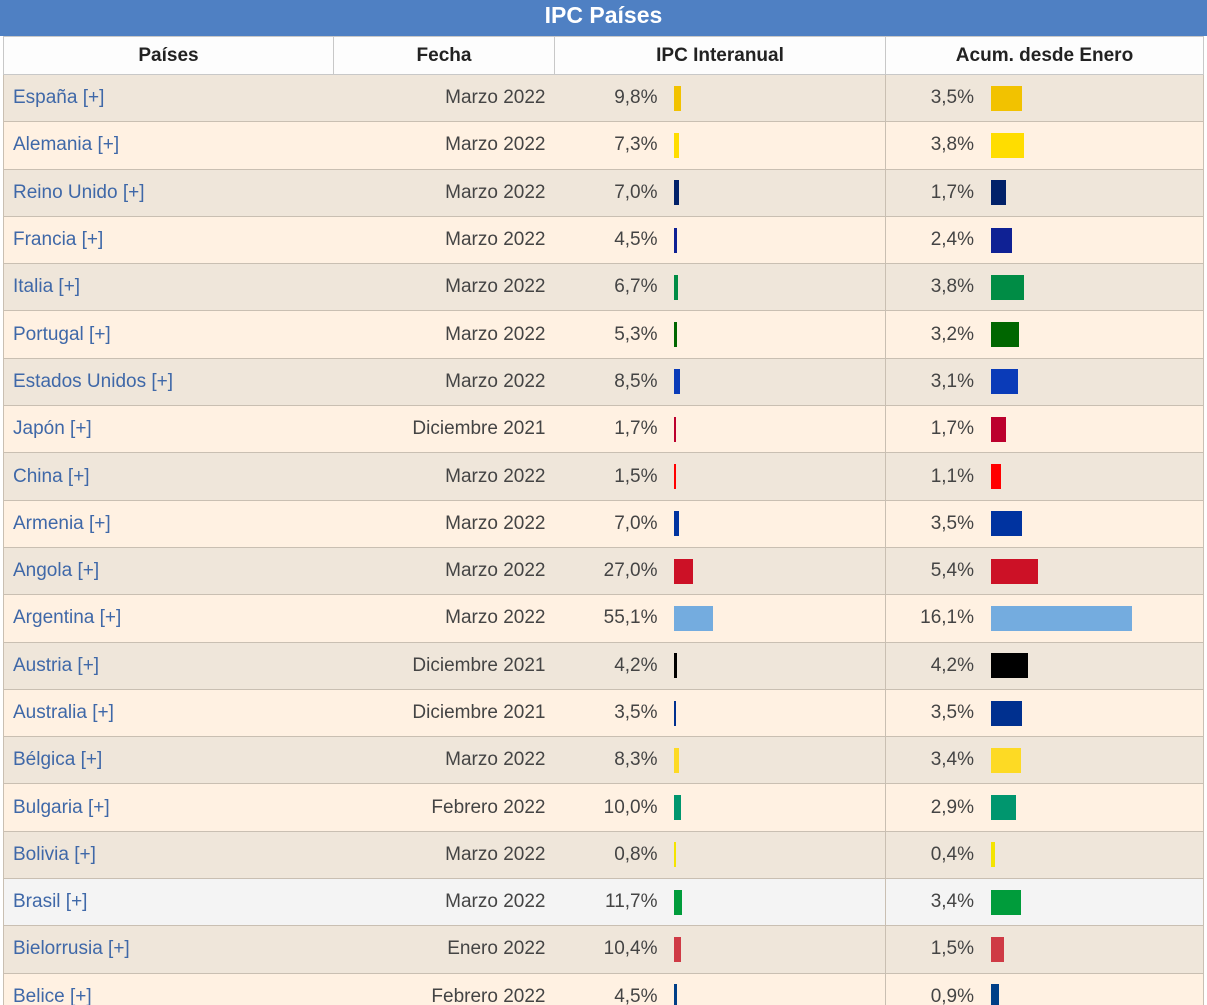 The width and height of the screenshot is (1207, 1005). I want to click on country-link: Alemania [+], so click(168, 145).